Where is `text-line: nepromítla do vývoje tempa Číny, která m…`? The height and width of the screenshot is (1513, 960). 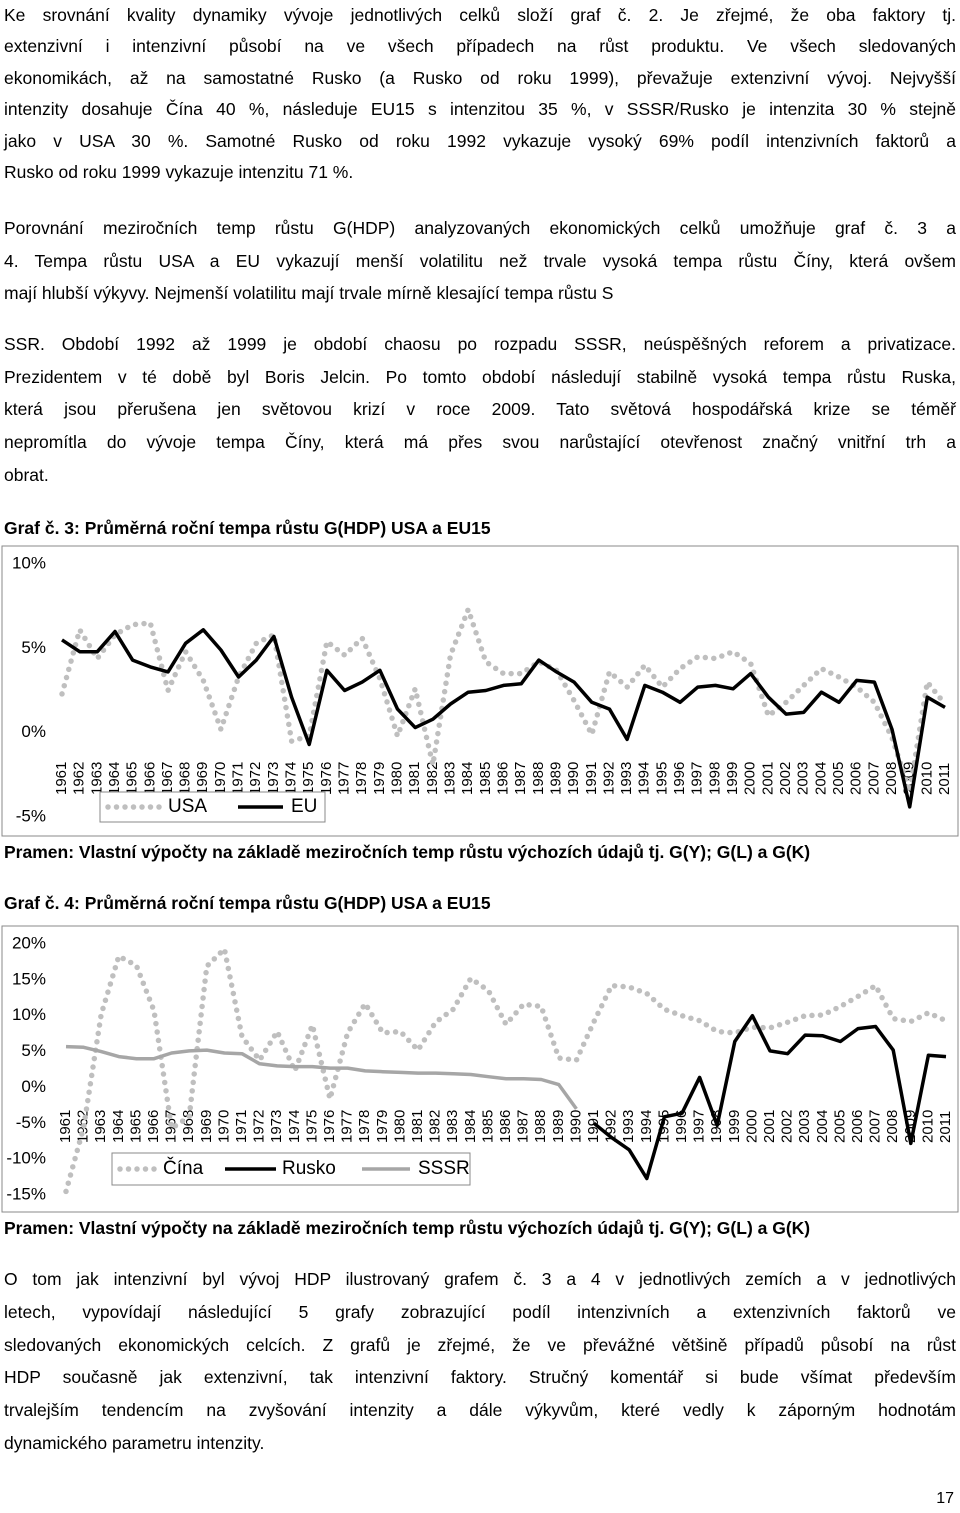
text-line: nepromítla do vývoje tempa Číny, která m… is located at coordinates (480, 442).